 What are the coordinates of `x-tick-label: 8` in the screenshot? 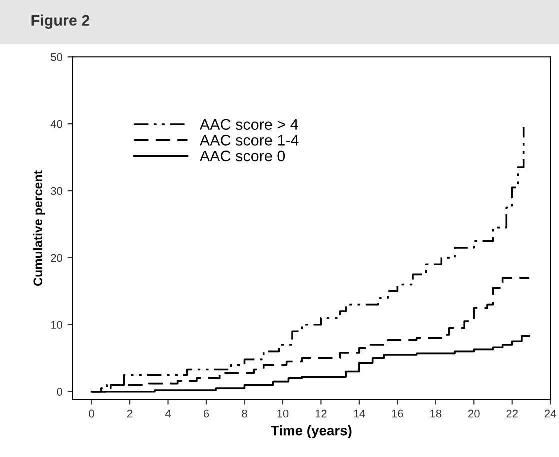 It's located at (245, 414).